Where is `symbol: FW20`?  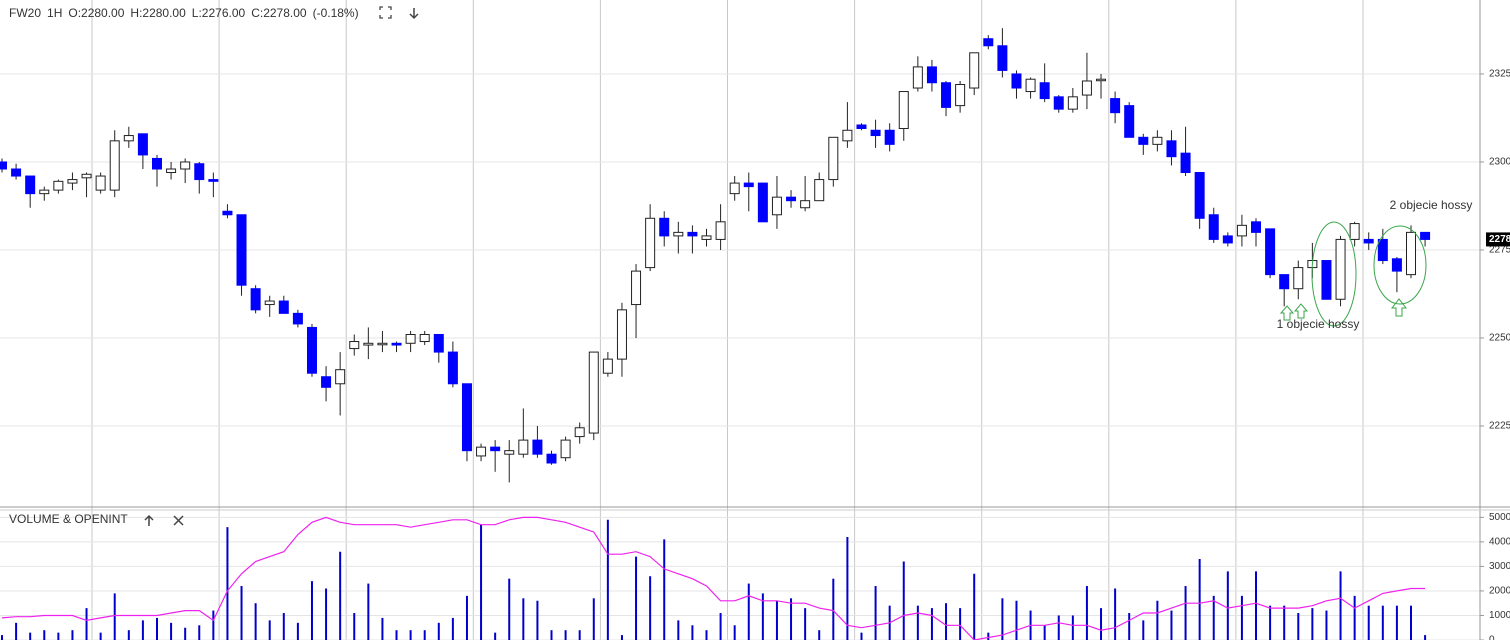
symbol: FW20 is located at coordinates (25, 13).